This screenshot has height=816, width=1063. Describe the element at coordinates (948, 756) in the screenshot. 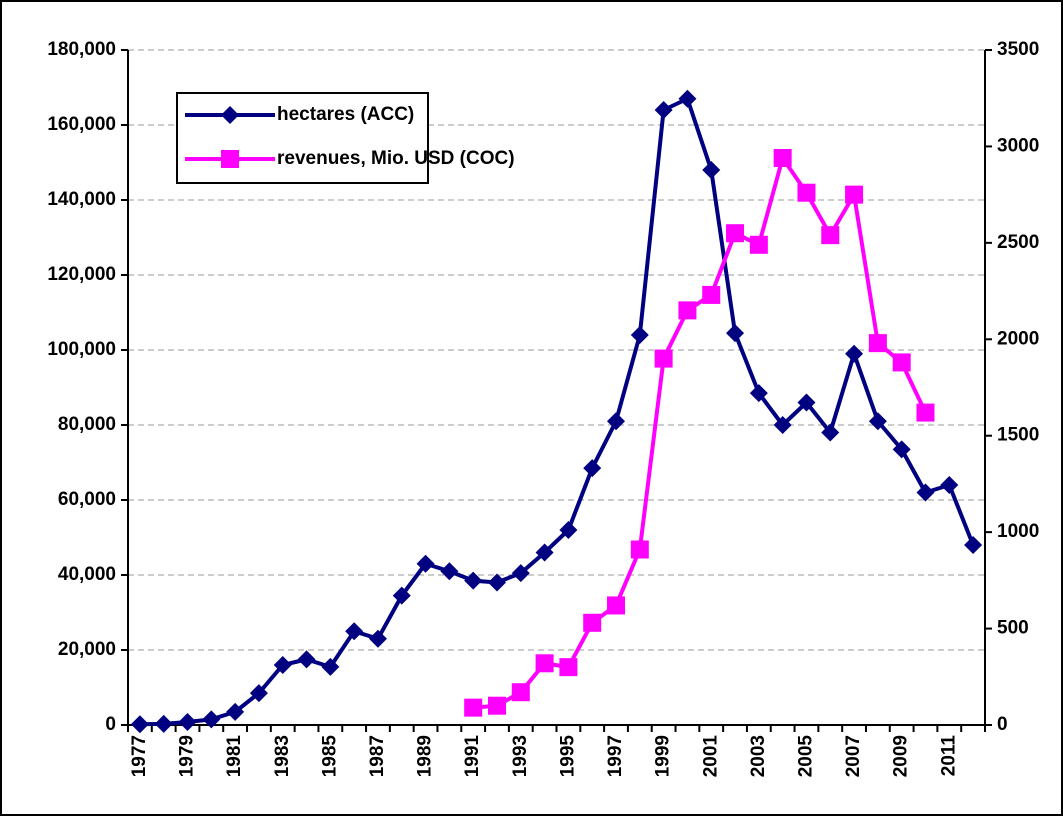

I see `x-tick-label: 2011` at that location.